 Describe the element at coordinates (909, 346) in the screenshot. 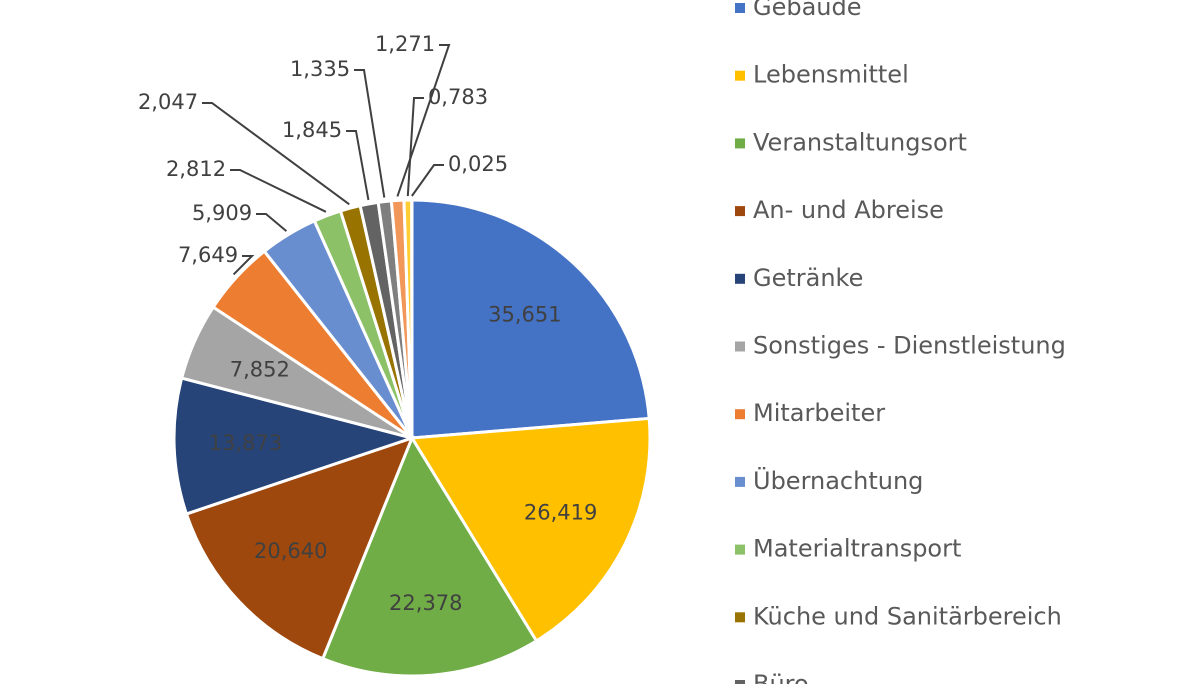

I see `legend-label: Sonstiges - Dienstleistung` at that location.